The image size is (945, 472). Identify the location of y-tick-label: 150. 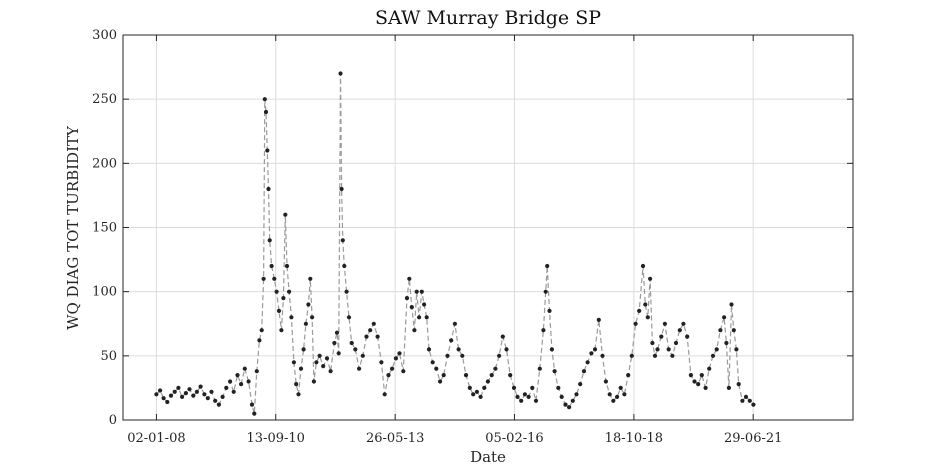
(104, 228).